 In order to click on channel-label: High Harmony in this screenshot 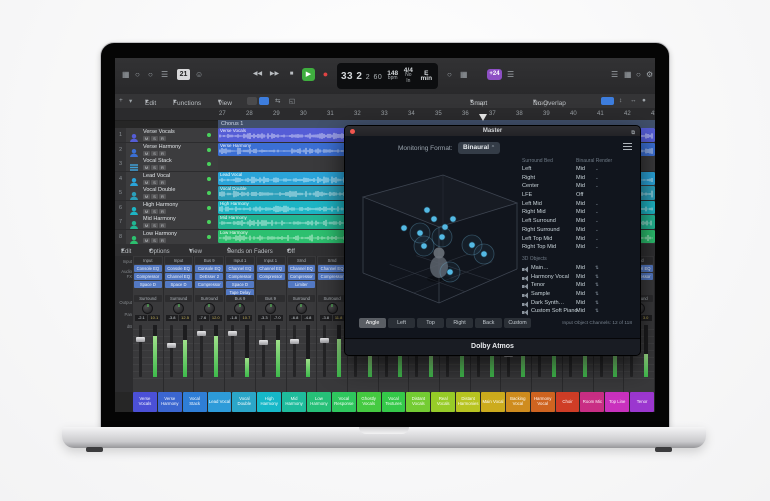, I will do `click(269, 402)`.